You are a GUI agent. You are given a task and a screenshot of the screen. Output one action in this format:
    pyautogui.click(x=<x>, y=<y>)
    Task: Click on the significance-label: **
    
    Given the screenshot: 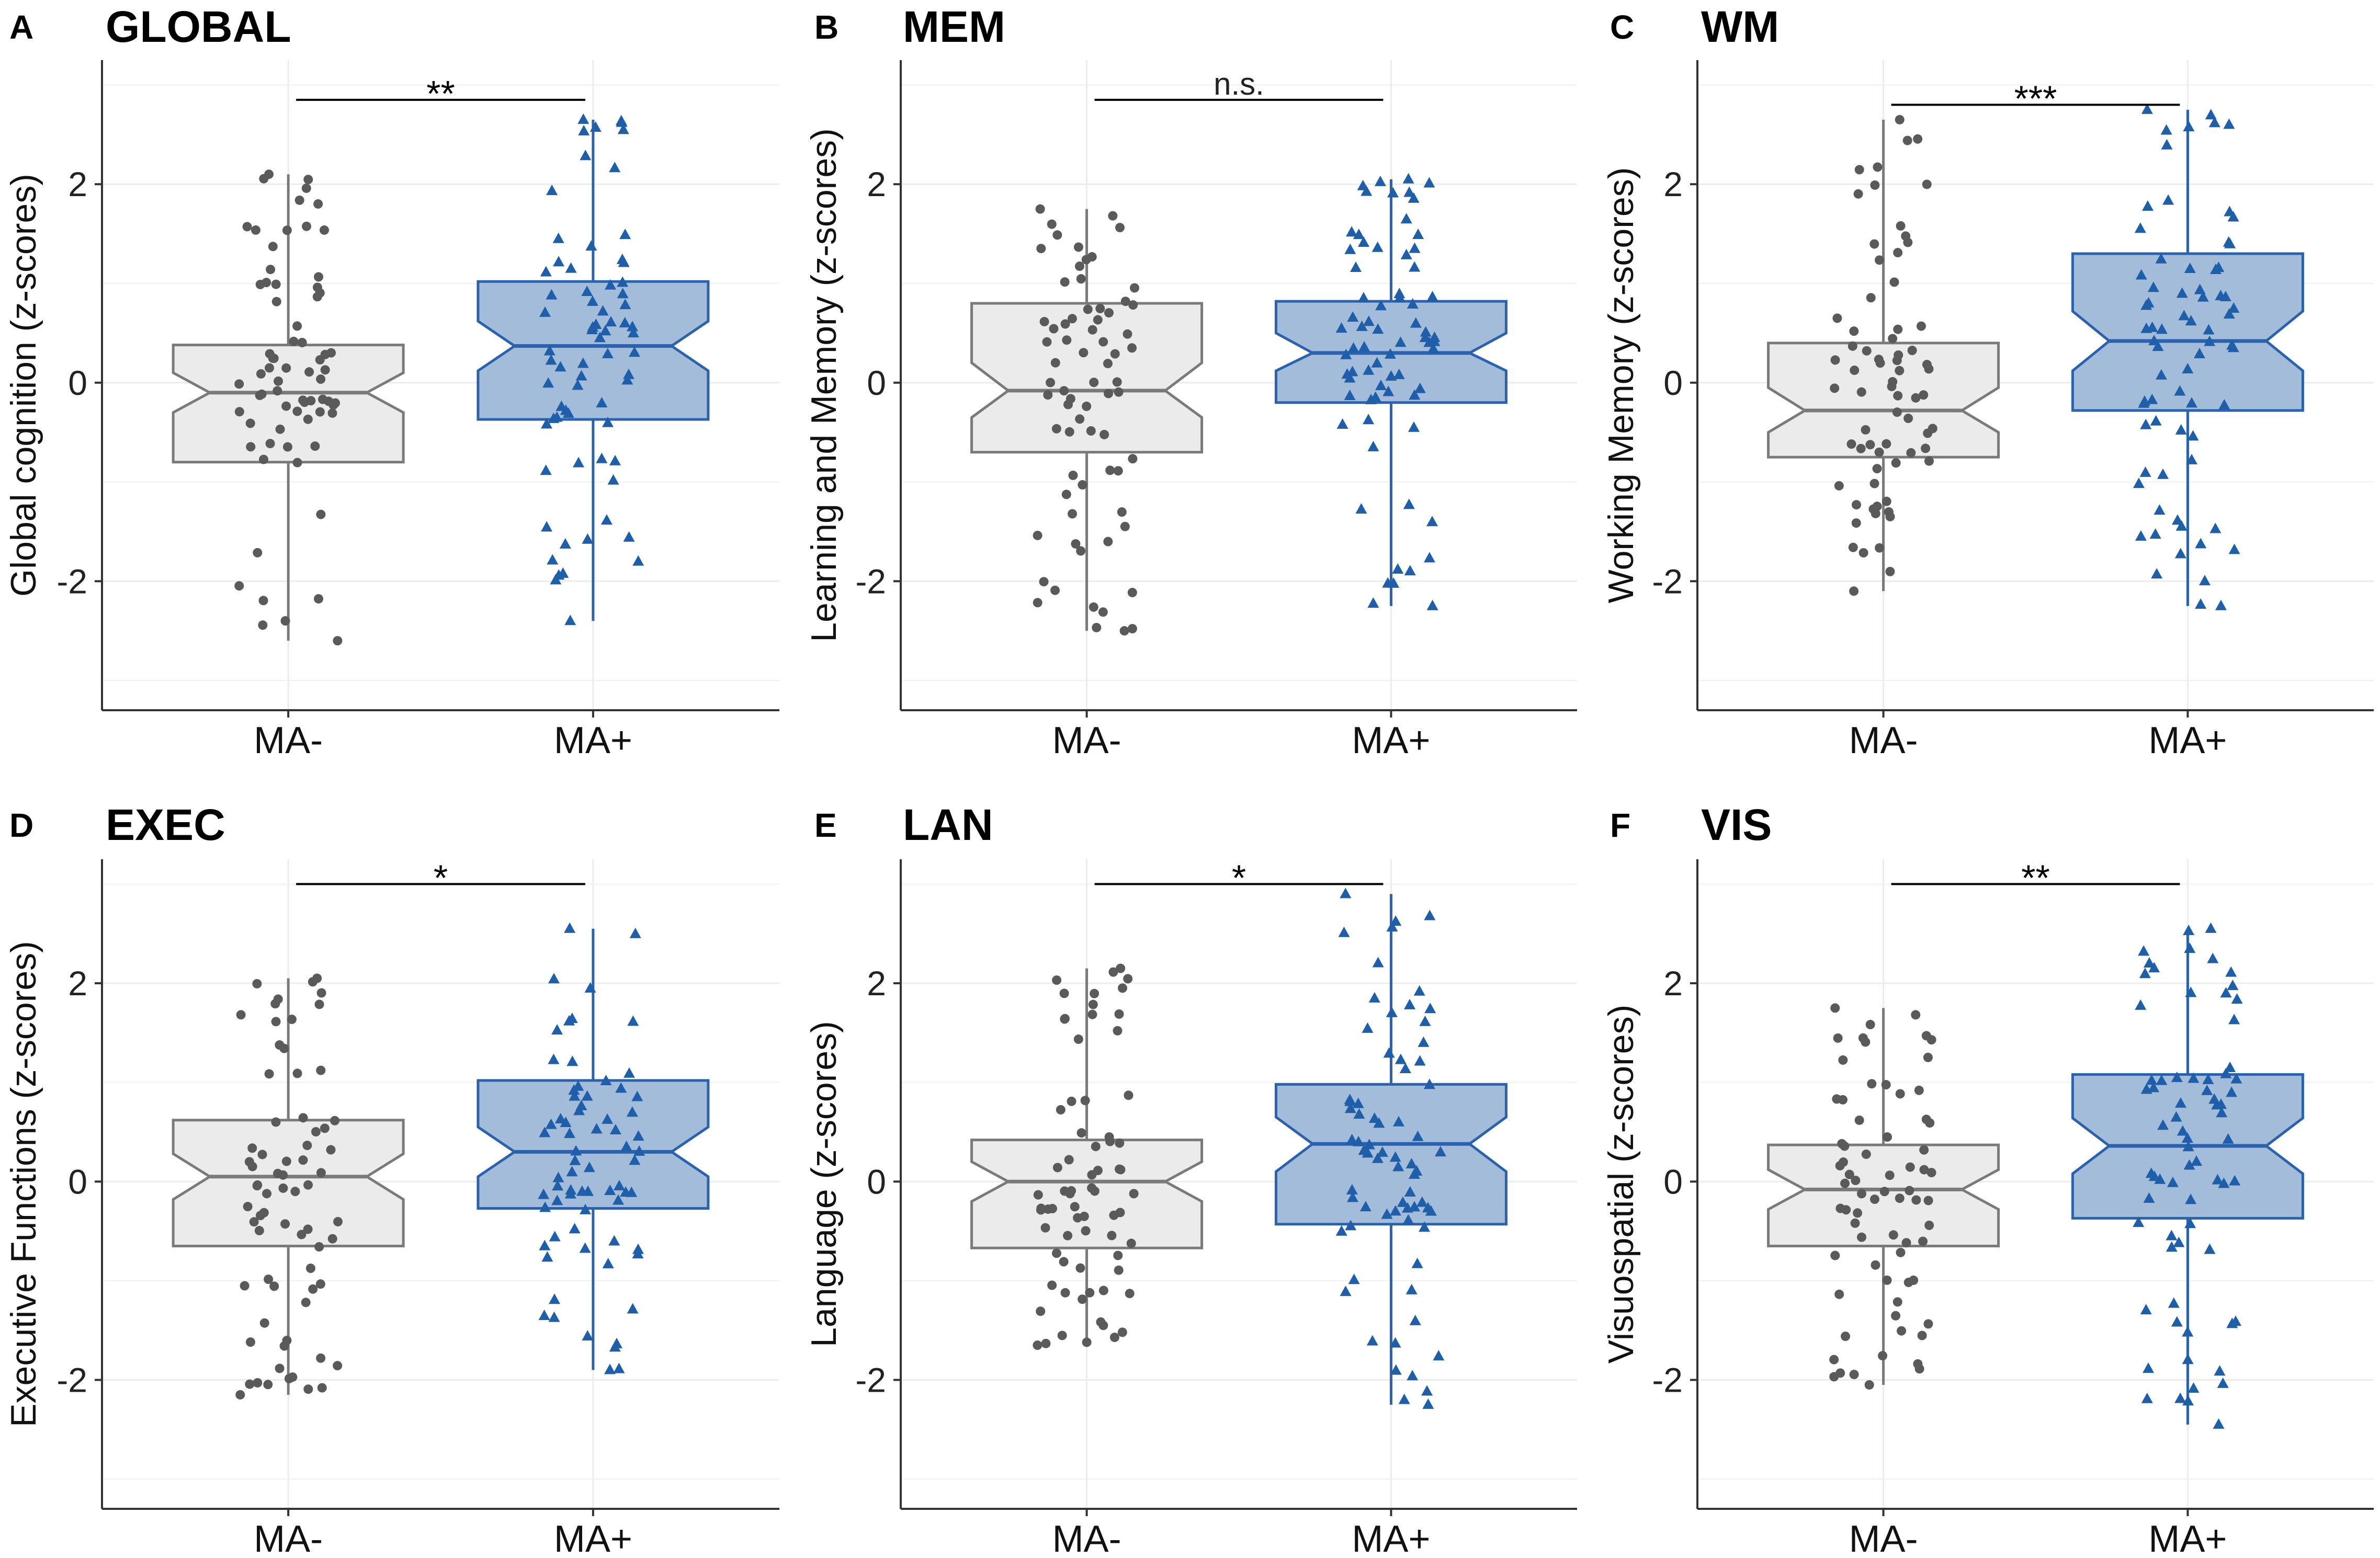 What is the action you would take?
    pyautogui.click(x=440, y=93)
    